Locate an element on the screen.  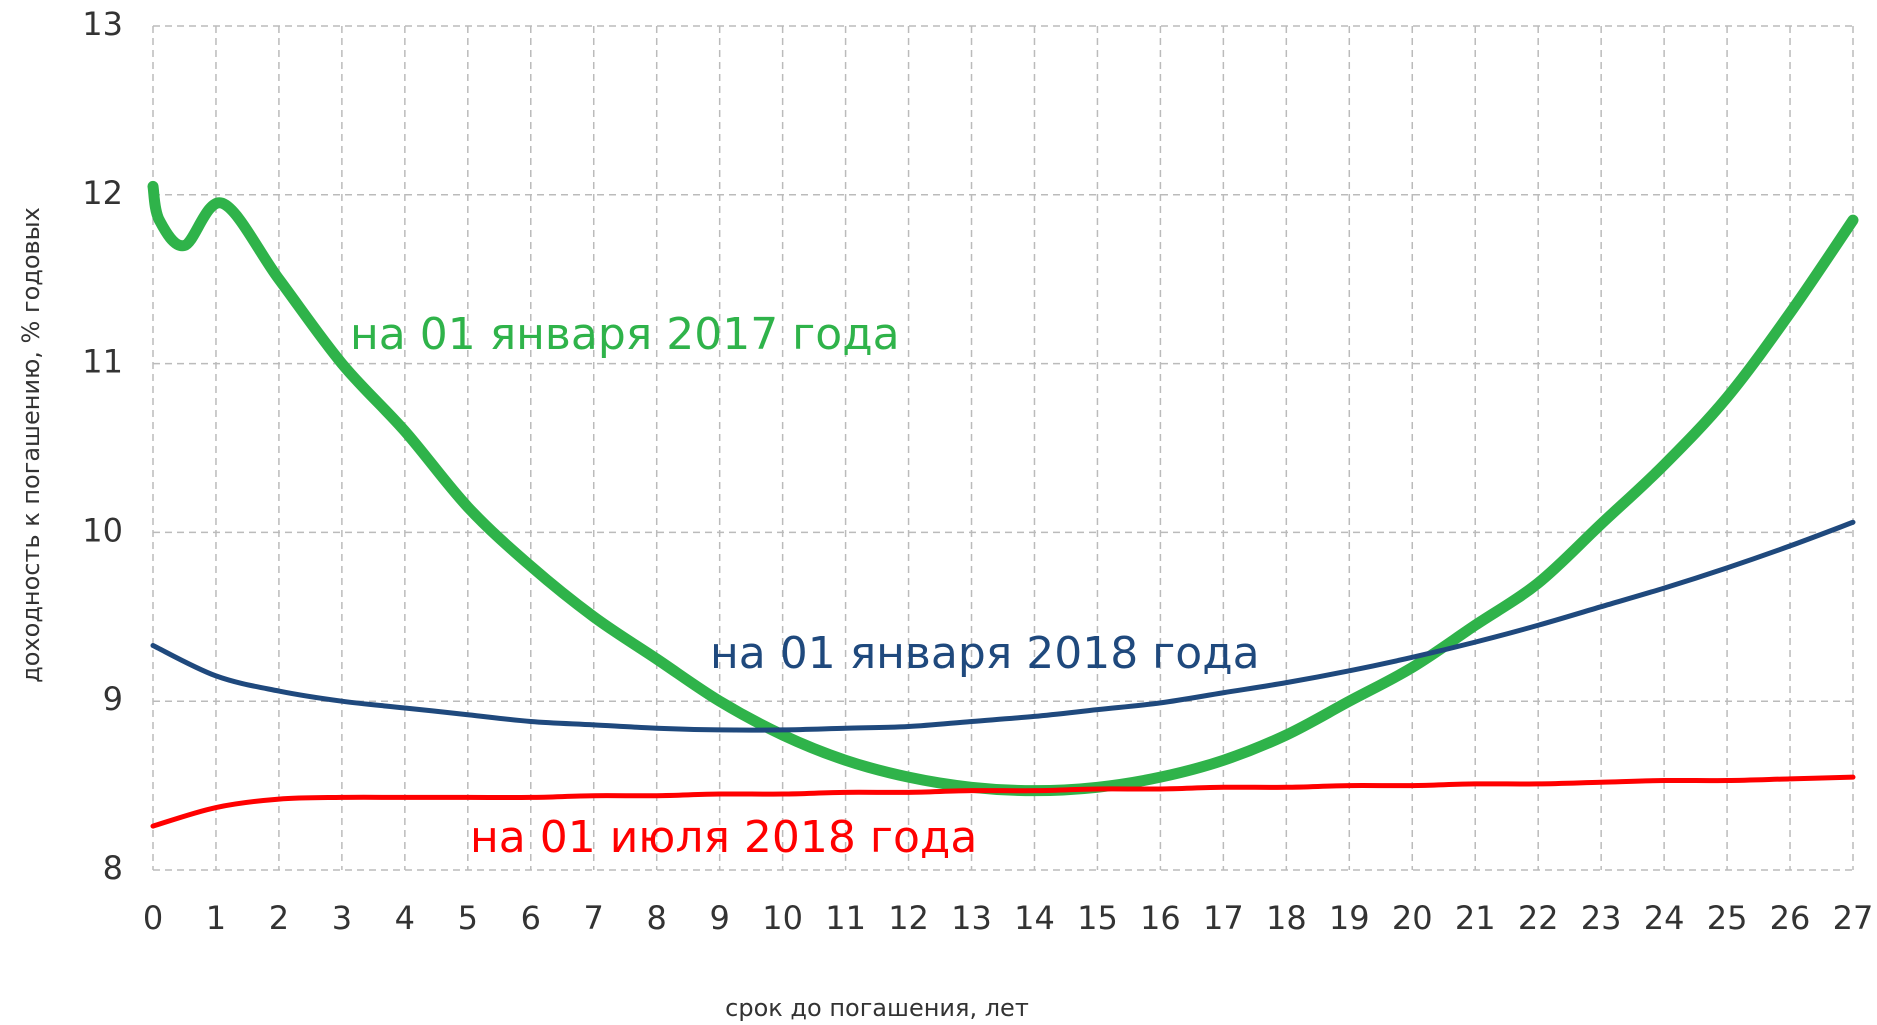
x-tick-label: 1 is located at coordinates (216, 918).